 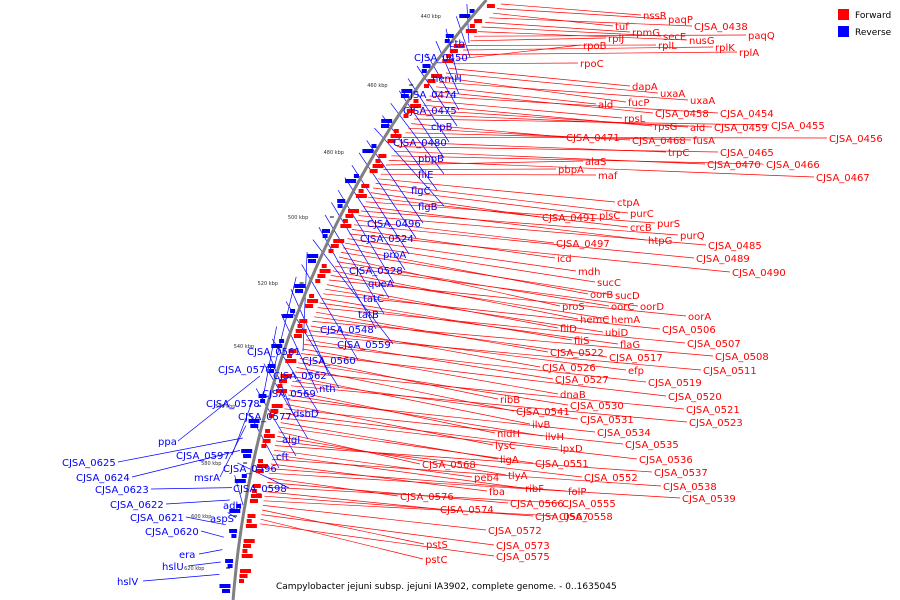 I want to click on legend-reverse-swatch, so click(x=843, y=31).